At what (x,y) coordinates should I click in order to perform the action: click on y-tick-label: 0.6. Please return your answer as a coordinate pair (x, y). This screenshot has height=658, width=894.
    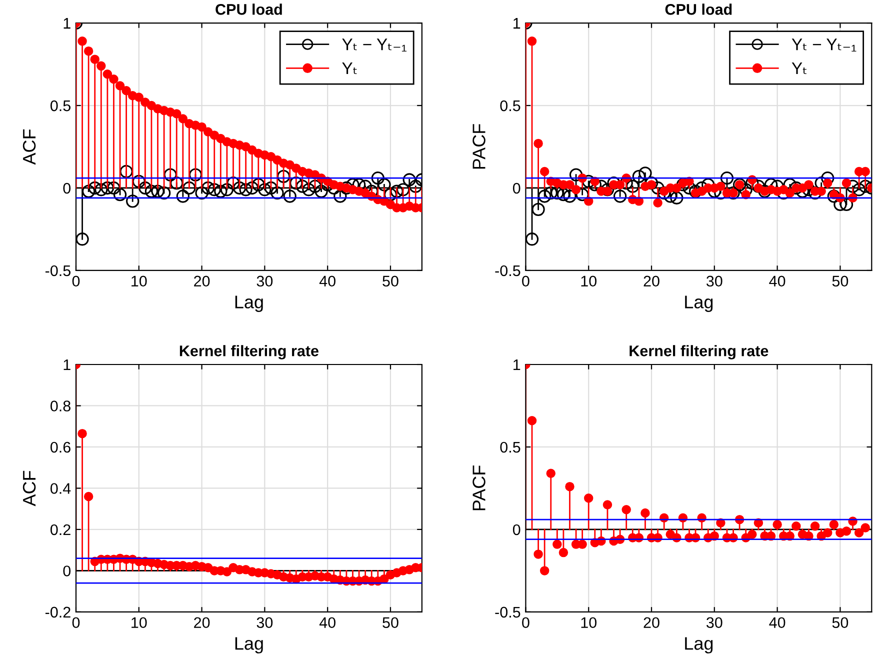
    Looking at the image, I should click on (60, 447).